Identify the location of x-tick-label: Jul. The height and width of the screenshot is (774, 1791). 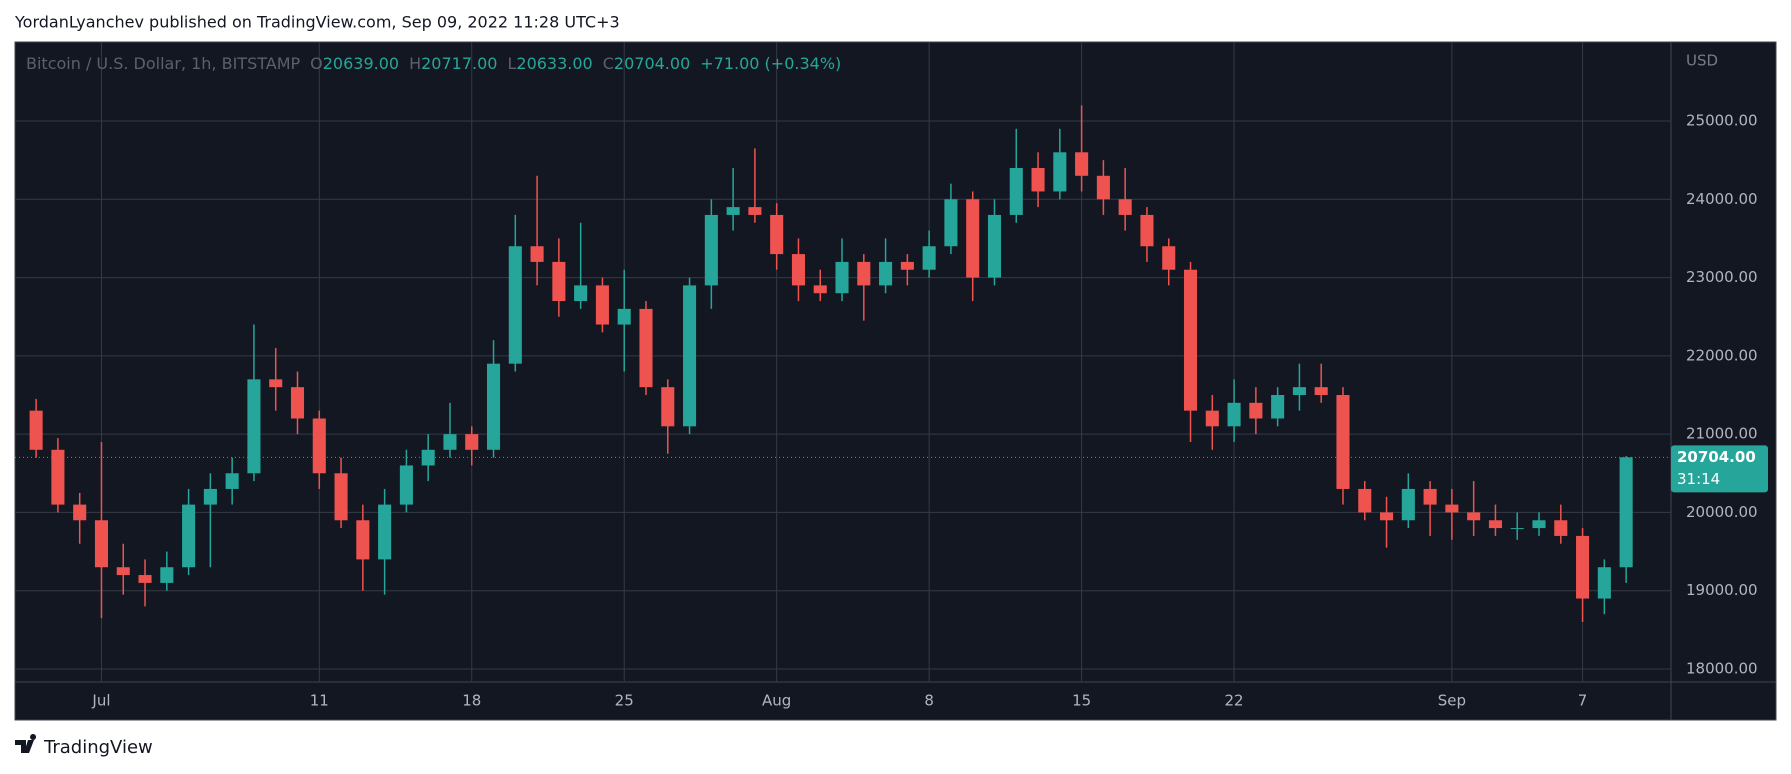
(100, 701).